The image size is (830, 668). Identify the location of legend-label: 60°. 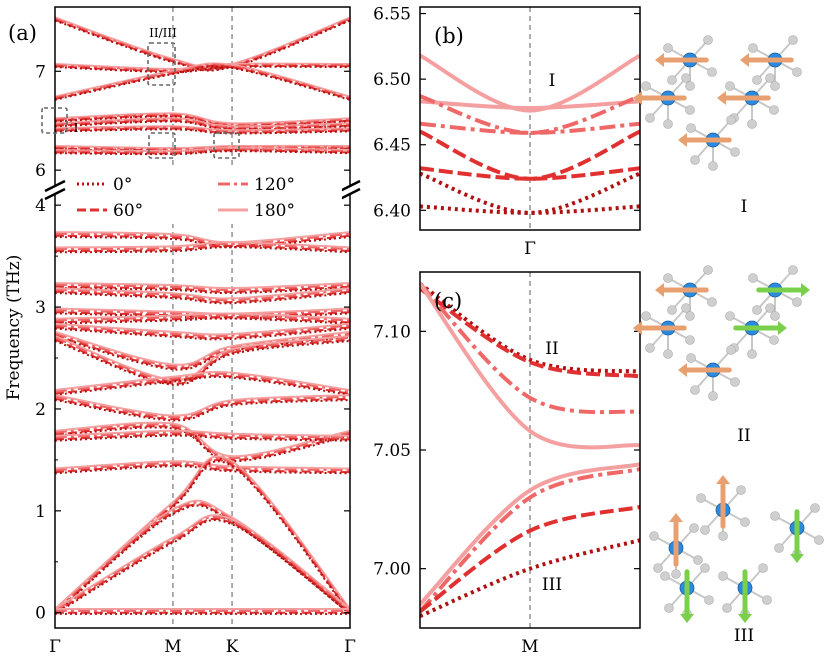
(128, 211).